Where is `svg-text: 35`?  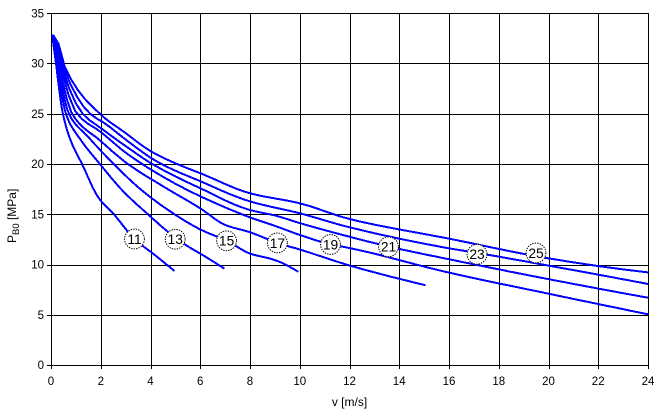 svg-text: 35 is located at coordinates (37, 15).